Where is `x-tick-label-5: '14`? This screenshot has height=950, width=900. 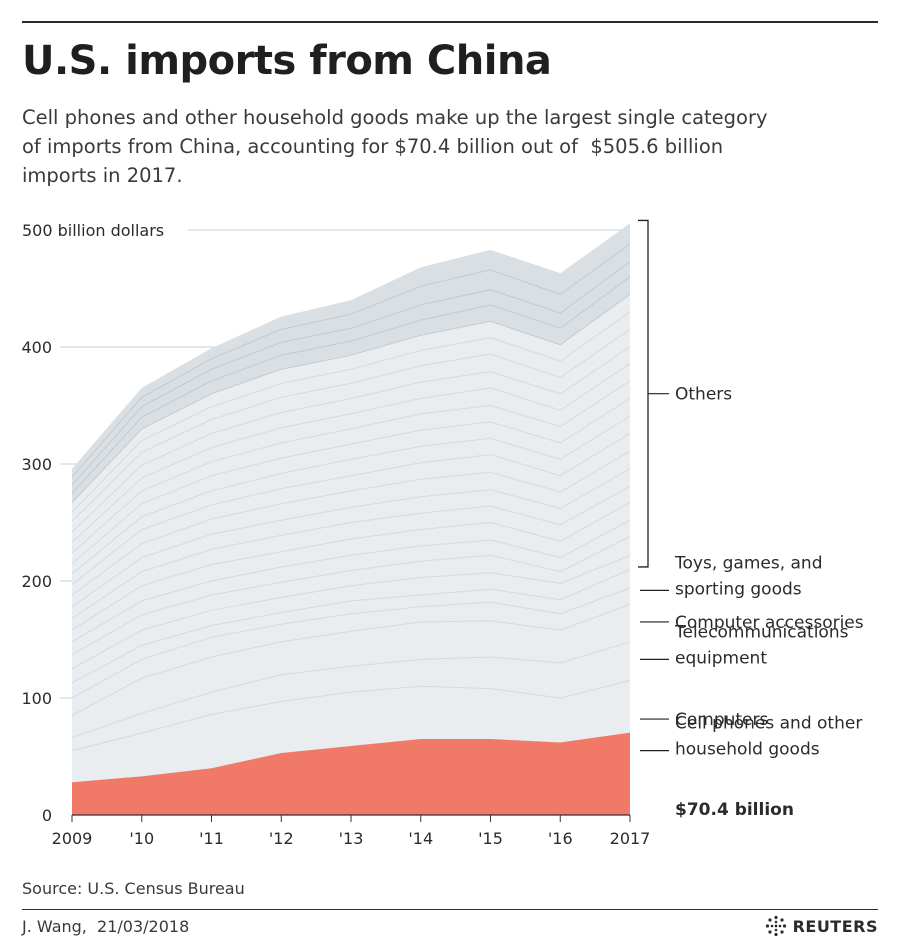 x-tick-label-5: '14 is located at coordinates (420, 838).